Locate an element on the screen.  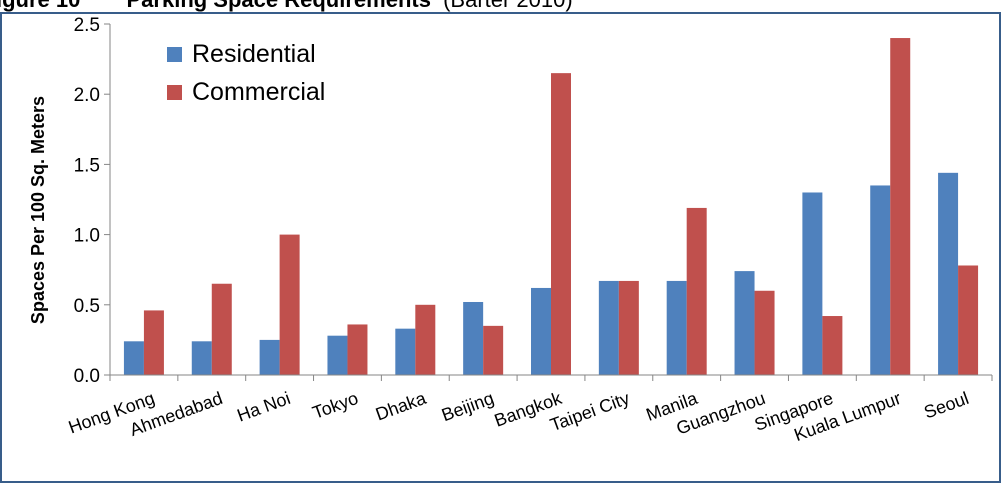
y-tick-label: 1.5 is located at coordinates (87, 165).